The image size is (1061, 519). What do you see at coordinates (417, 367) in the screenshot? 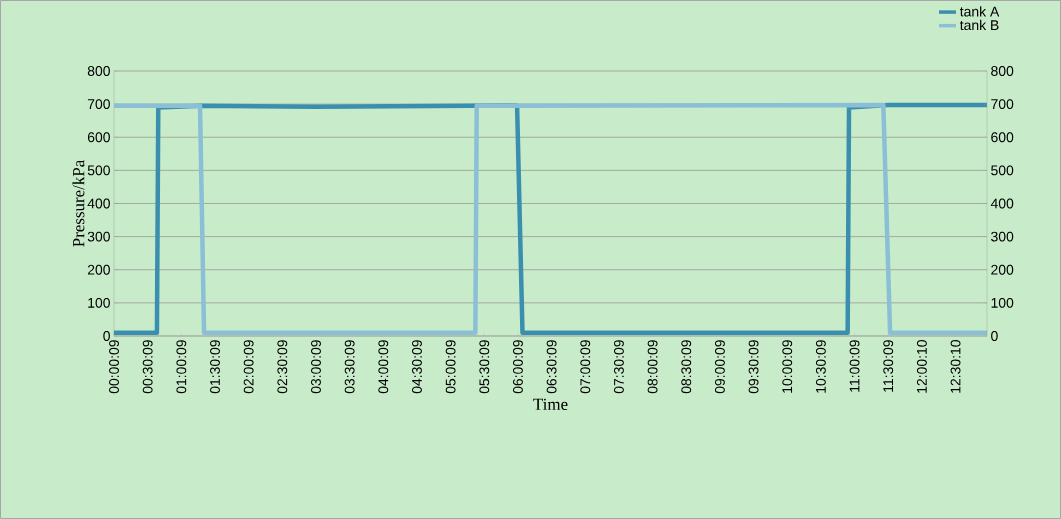
I see `x-tick-label: 04:30:09` at bounding box center [417, 367].